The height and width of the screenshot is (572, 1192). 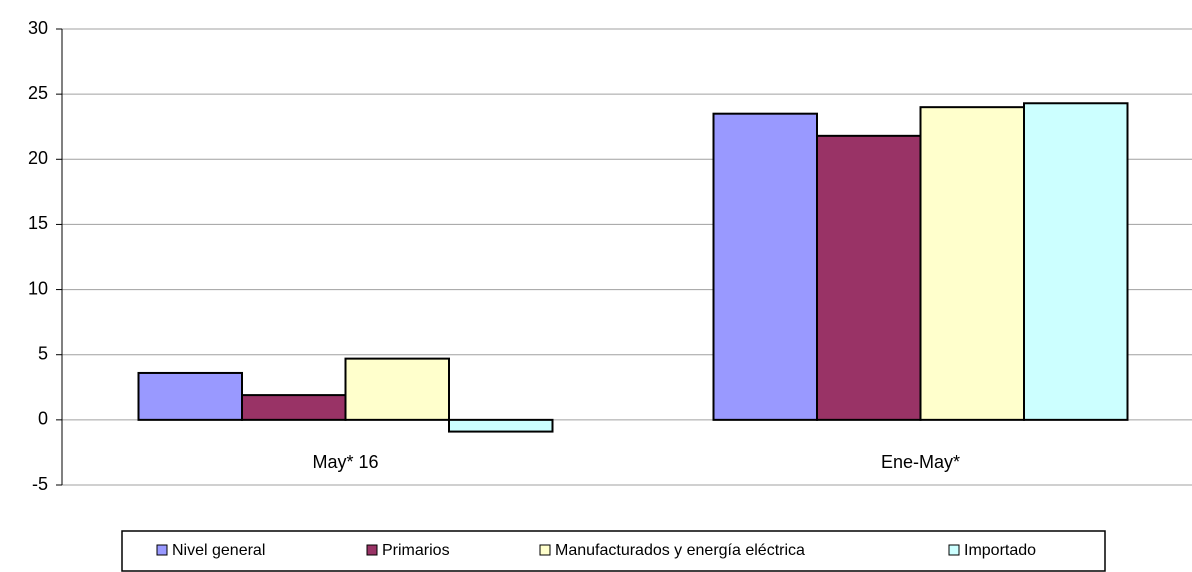 I want to click on y-tick-label: 5, so click(x=43, y=353).